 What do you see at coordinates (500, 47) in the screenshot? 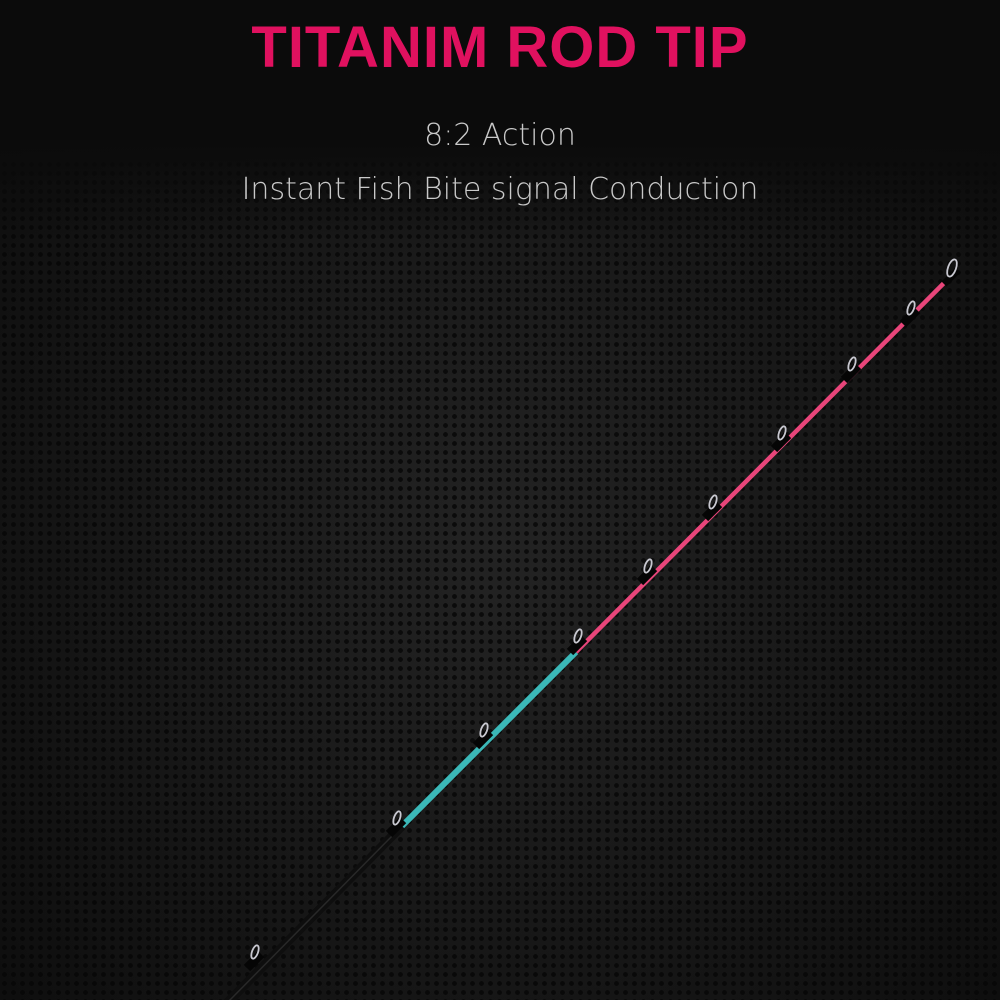
I see `page-title: TITANIM ROD TIP` at bounding box center [500, 47].